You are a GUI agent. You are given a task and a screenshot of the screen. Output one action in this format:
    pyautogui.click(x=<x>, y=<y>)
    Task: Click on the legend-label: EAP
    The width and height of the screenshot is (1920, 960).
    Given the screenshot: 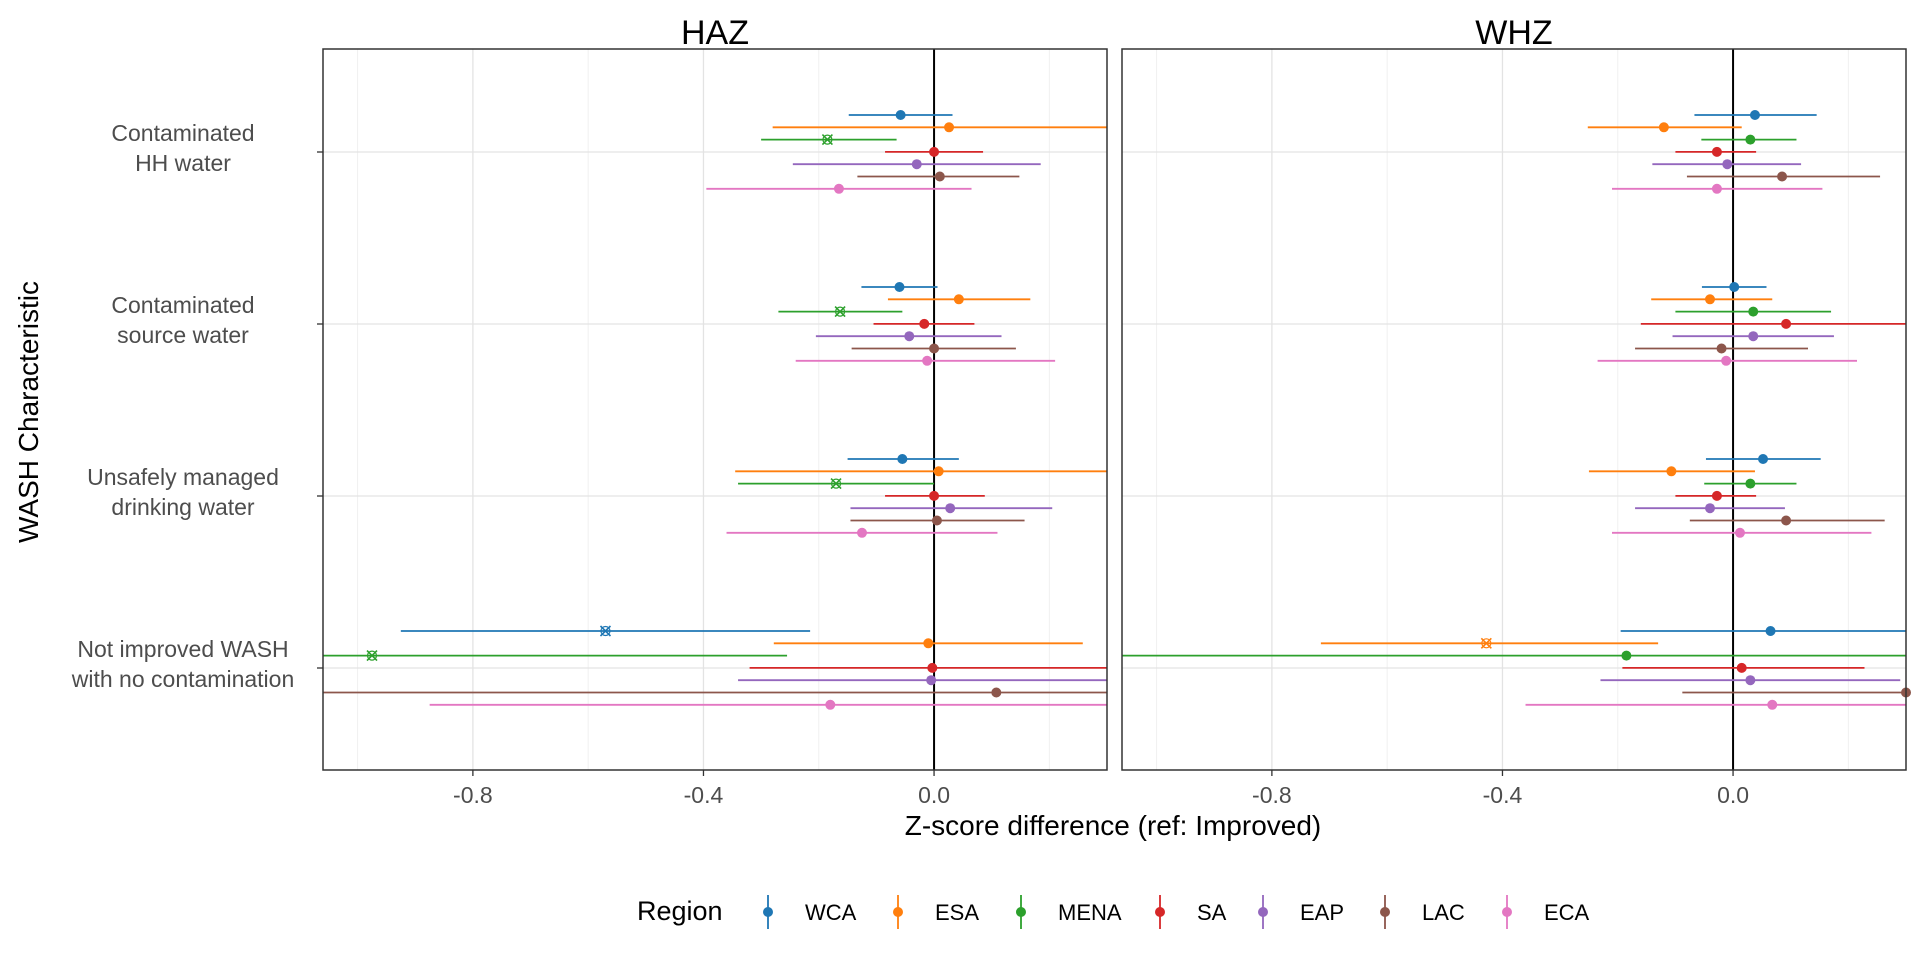 What is the action you would take?
    pyautogui.click(x=1322, y=912)
    